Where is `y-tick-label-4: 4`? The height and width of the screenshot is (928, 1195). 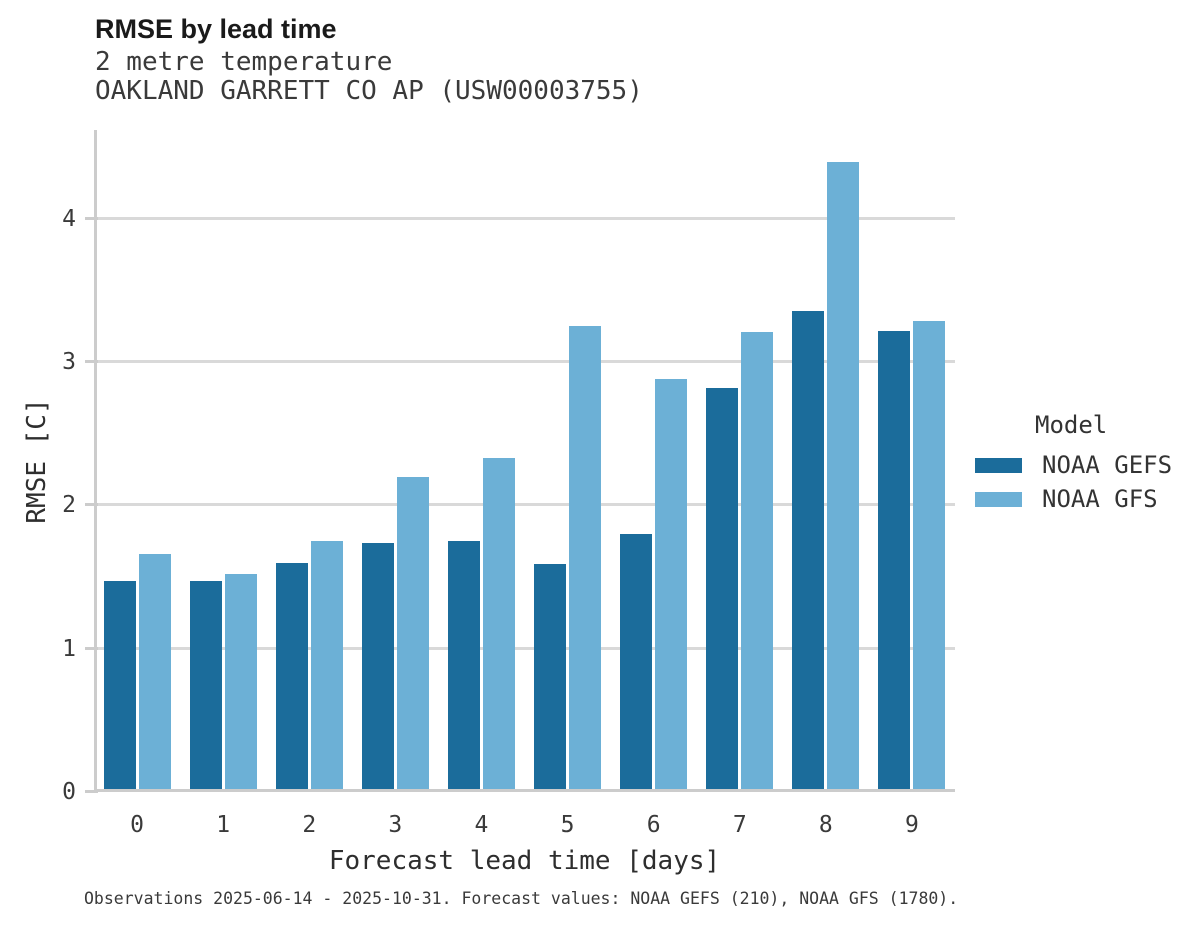 y-tick-label-4: 4 is located at coordinates (69, 218).